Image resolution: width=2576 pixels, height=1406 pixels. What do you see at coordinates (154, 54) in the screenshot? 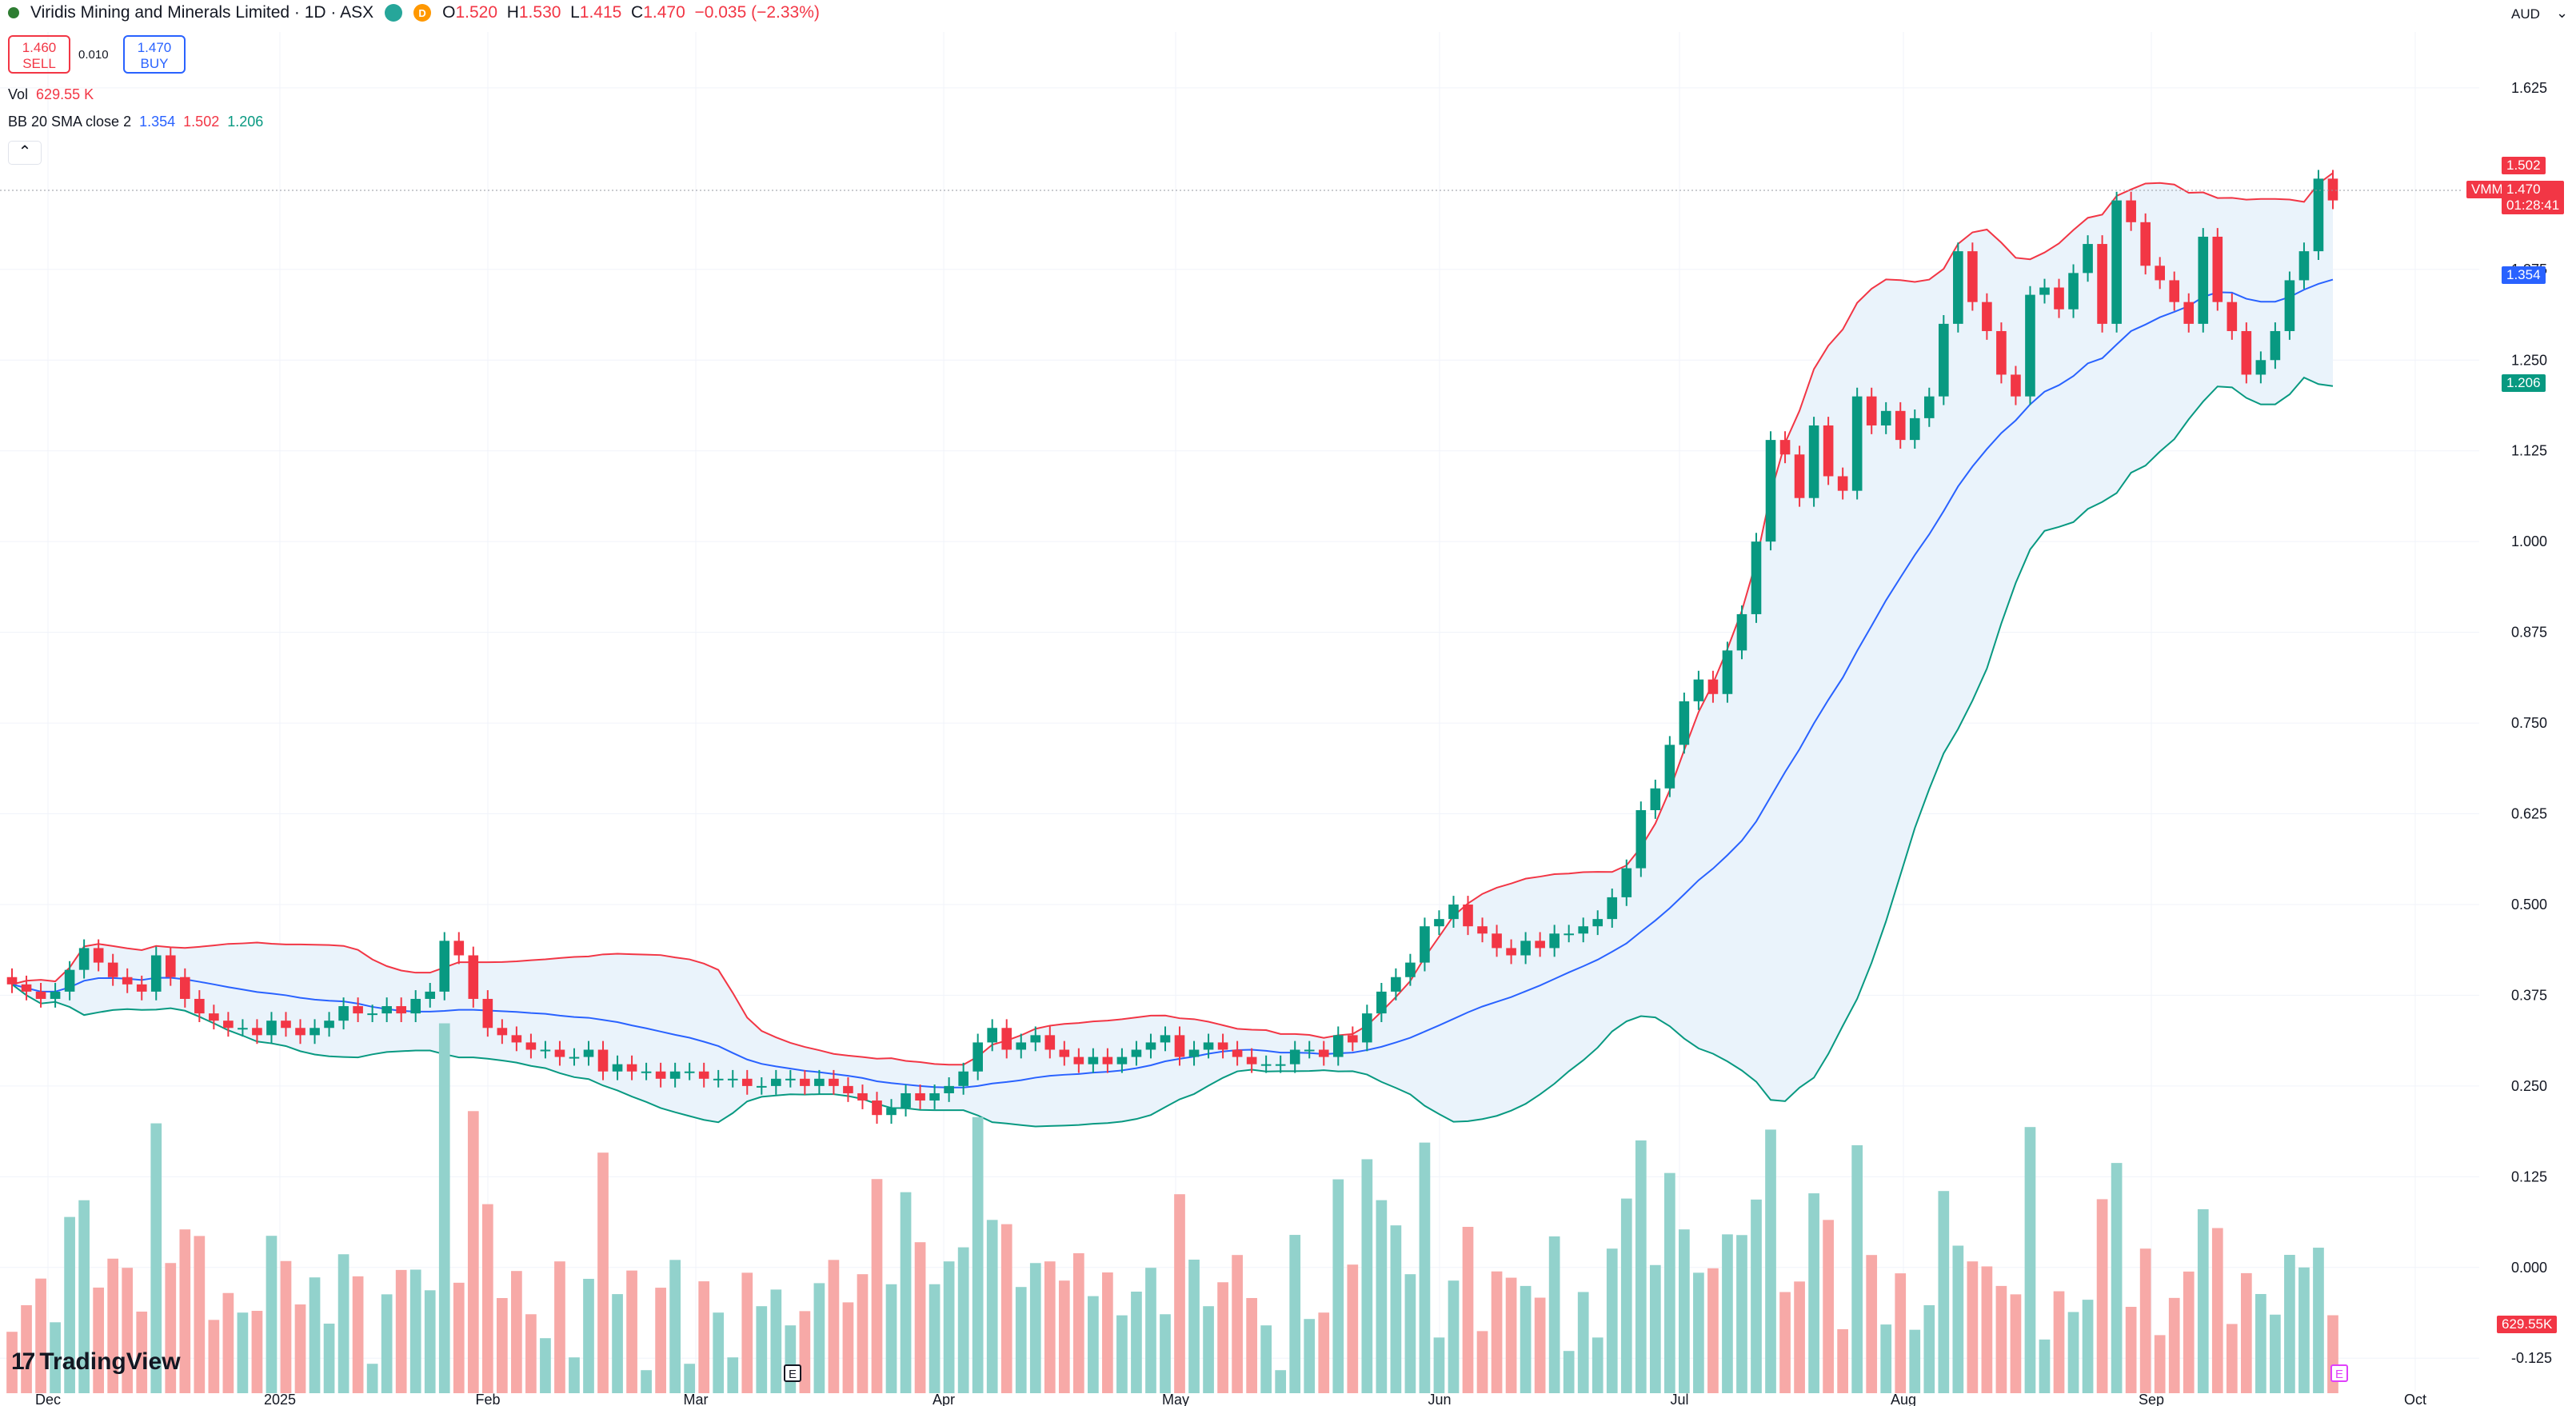
I see `buy-button: 1.470 BUY` at bounding box center [154, 54].